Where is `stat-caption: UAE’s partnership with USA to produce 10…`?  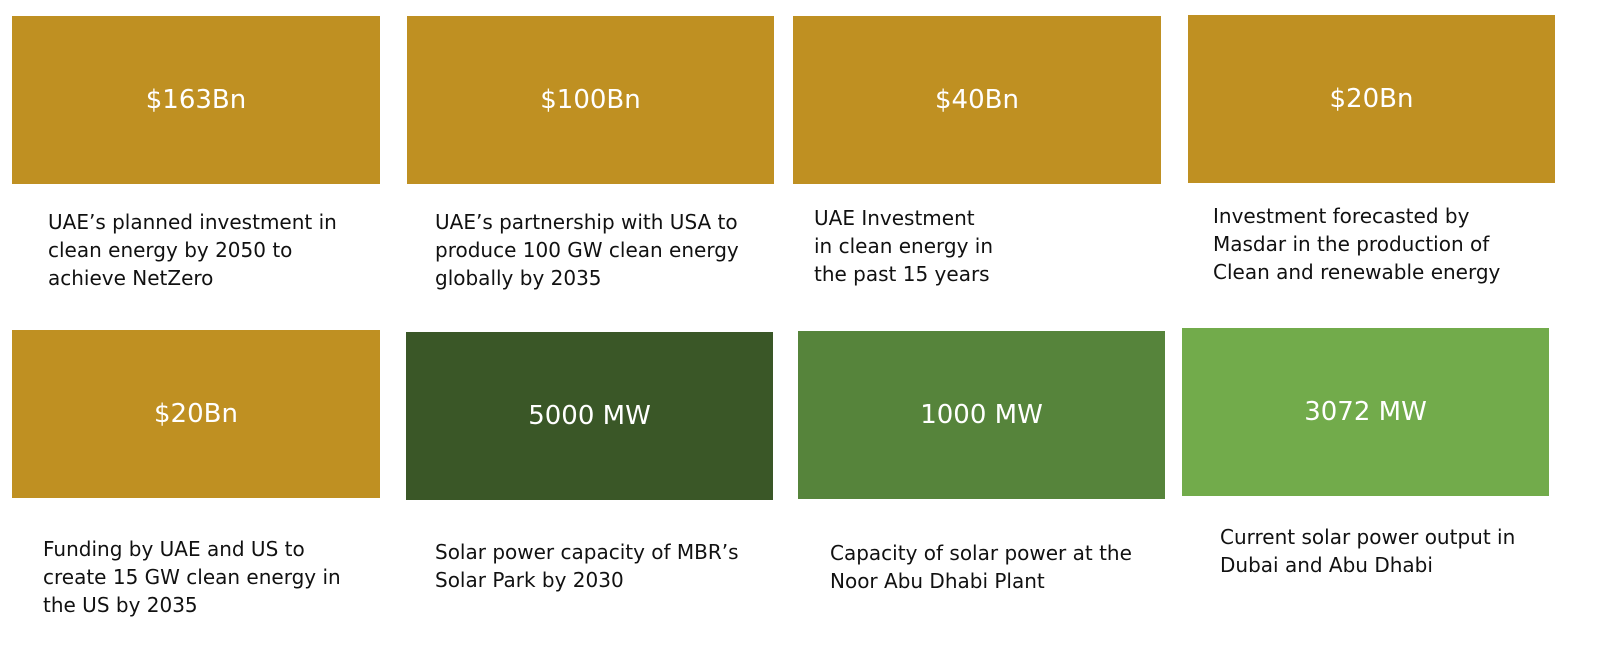 stat-caption: UAE’s partnership with USA to produce 10… is located at coordinates (587, 250).